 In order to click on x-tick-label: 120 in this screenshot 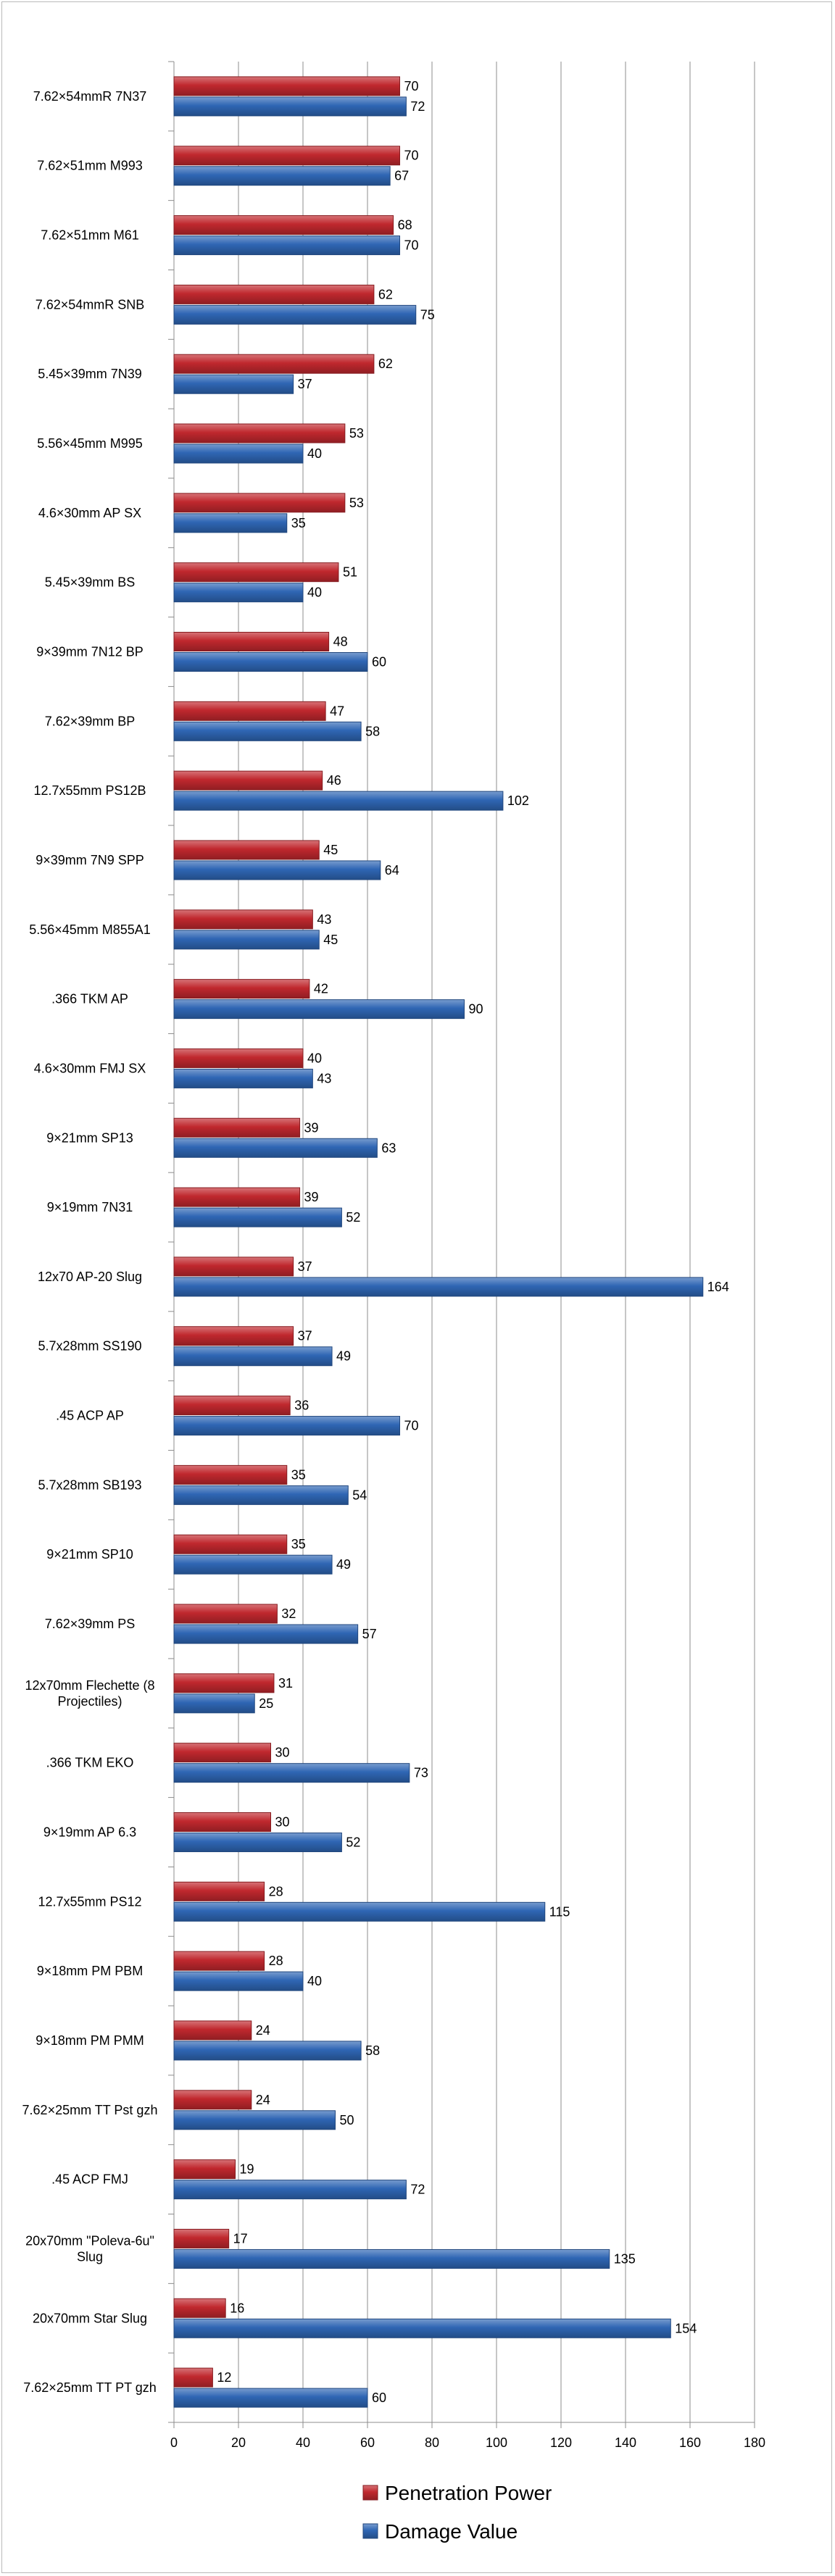, I will do `click(561, 2442)`.